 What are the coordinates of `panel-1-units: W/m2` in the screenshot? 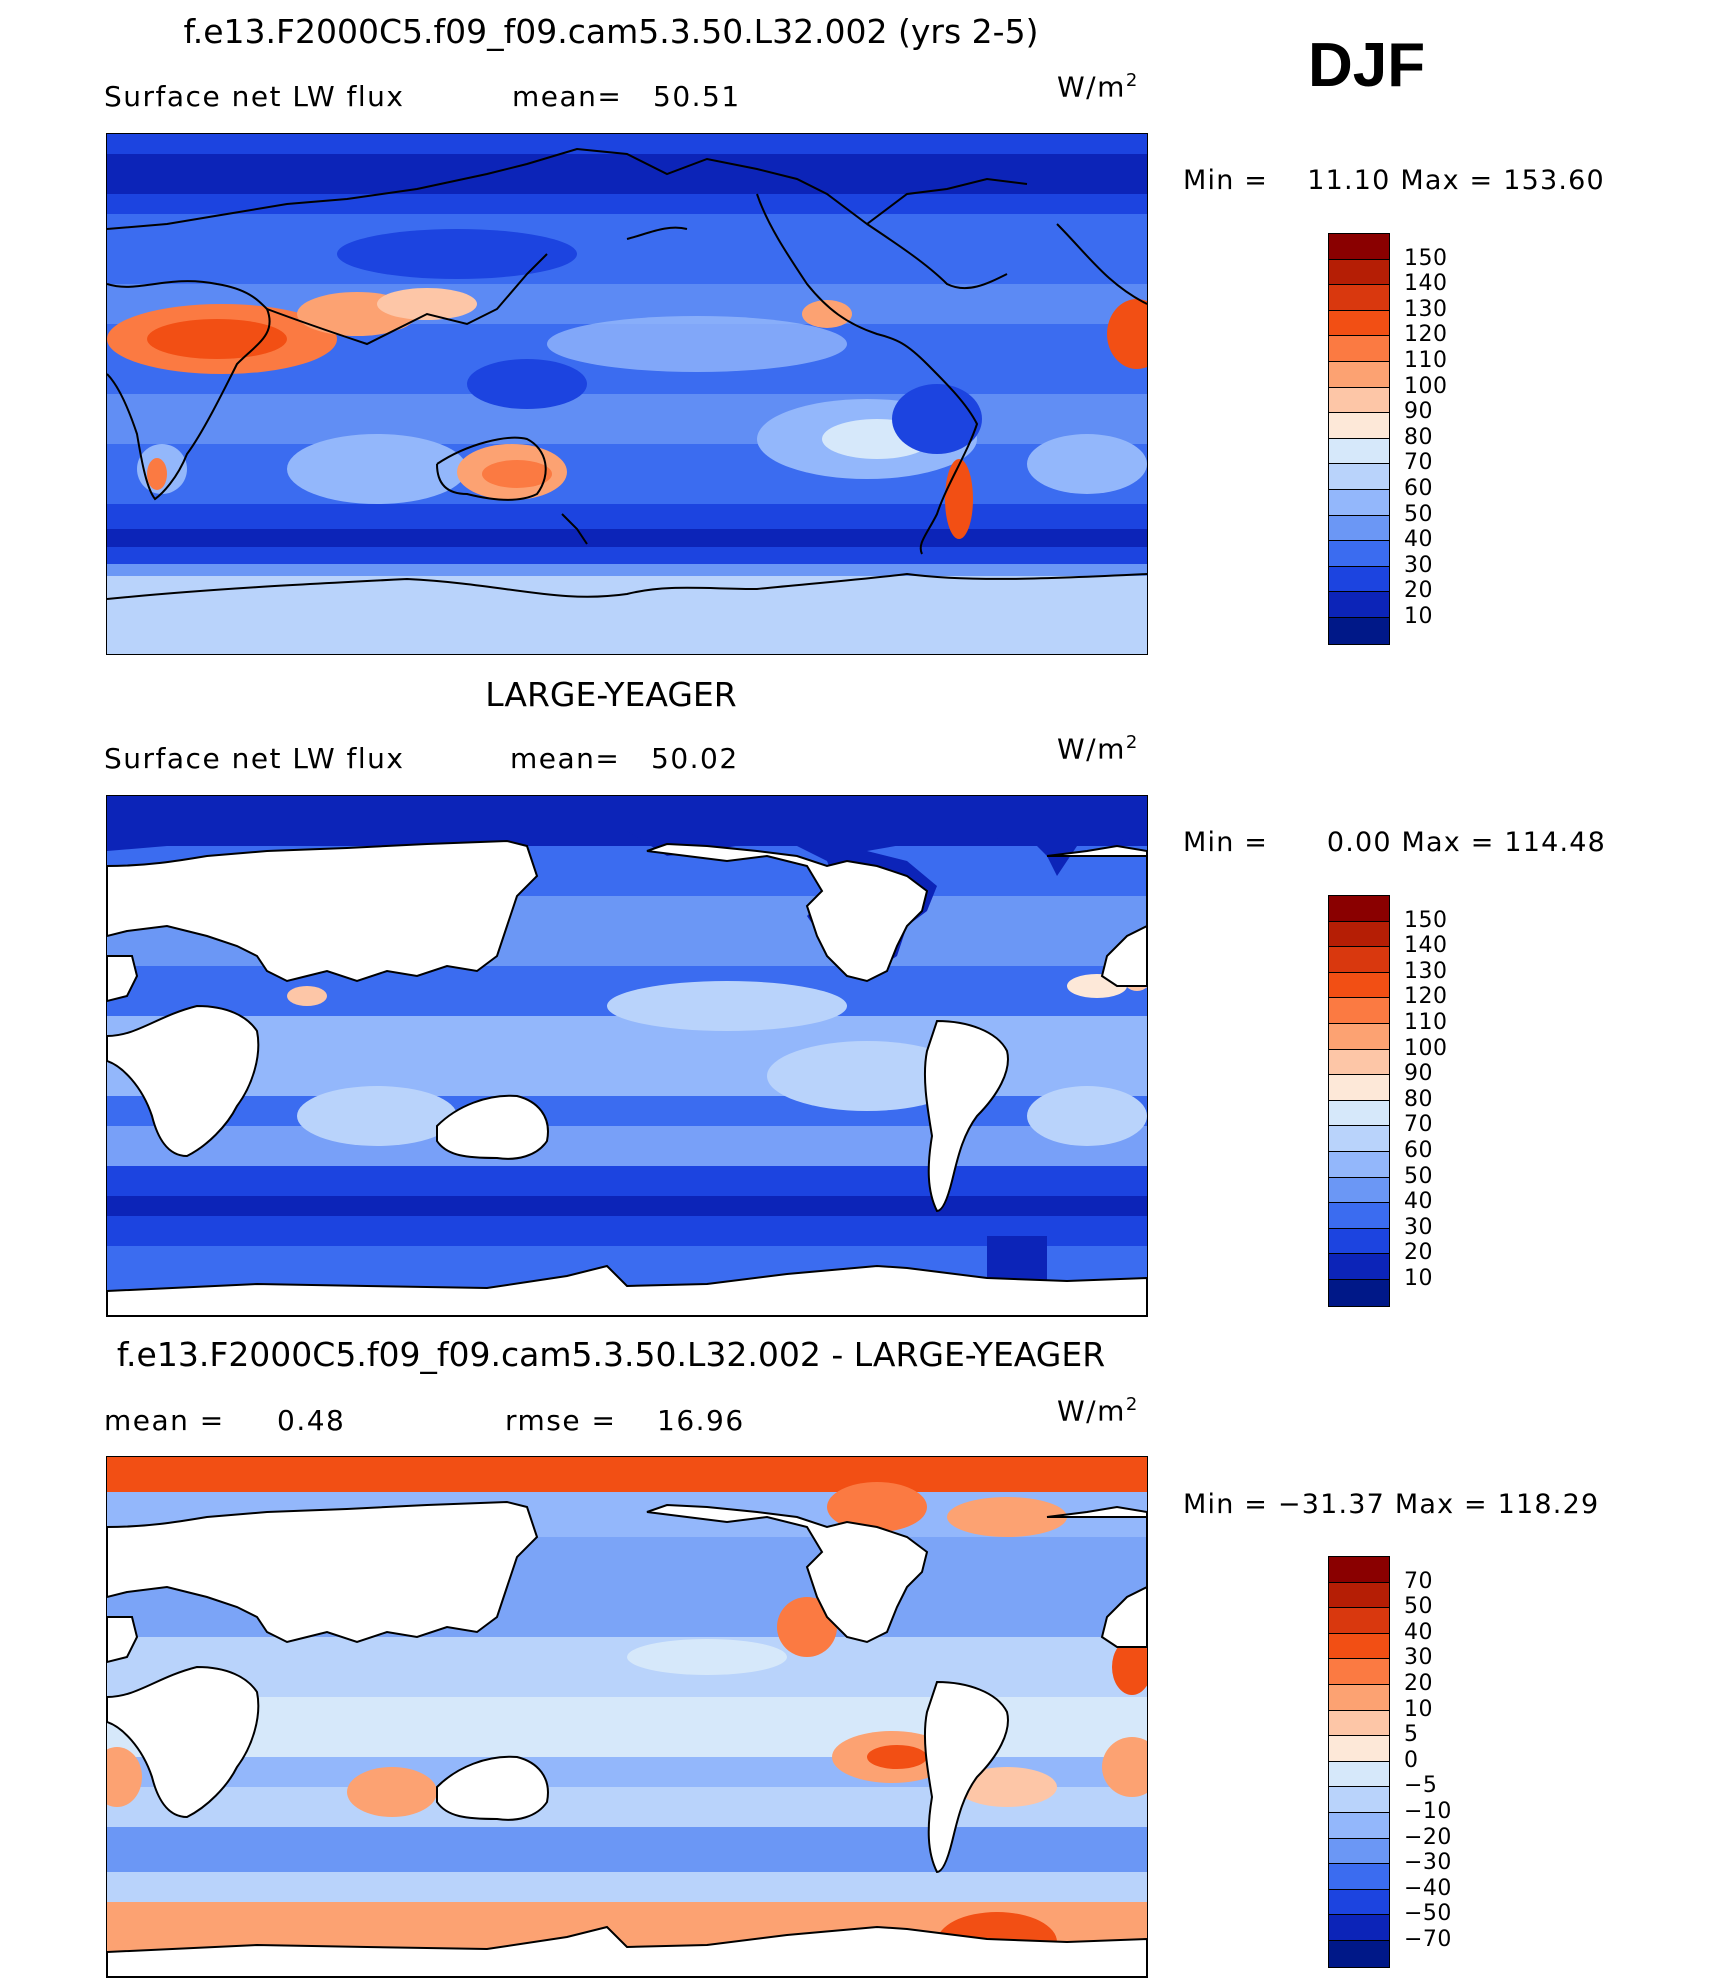 It's located at (1098, 87).